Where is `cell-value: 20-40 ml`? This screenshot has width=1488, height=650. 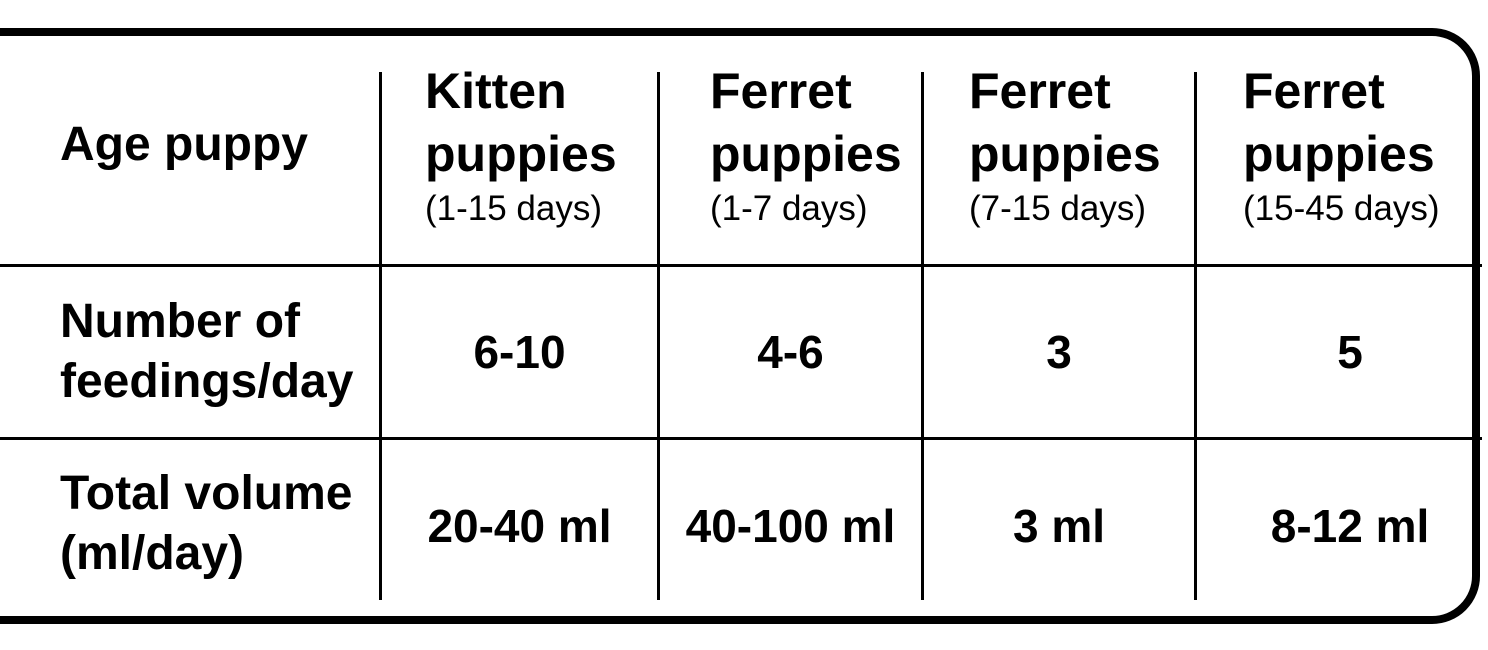
cell-value: 20-40 ml is located at coordinates (519, 526).